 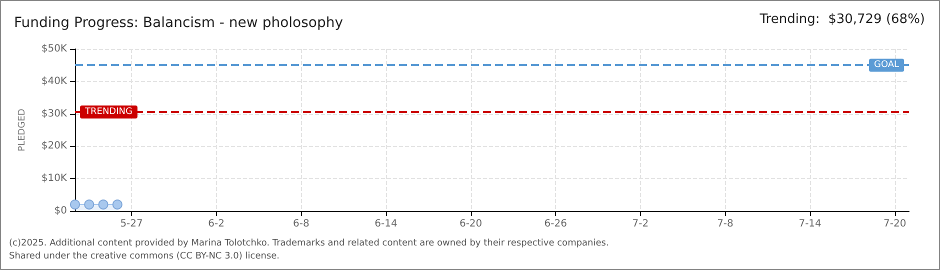 I want to click on text: Shared under the creative commons (CC BY-NC 3.0) license., so click(x=144, y=257).